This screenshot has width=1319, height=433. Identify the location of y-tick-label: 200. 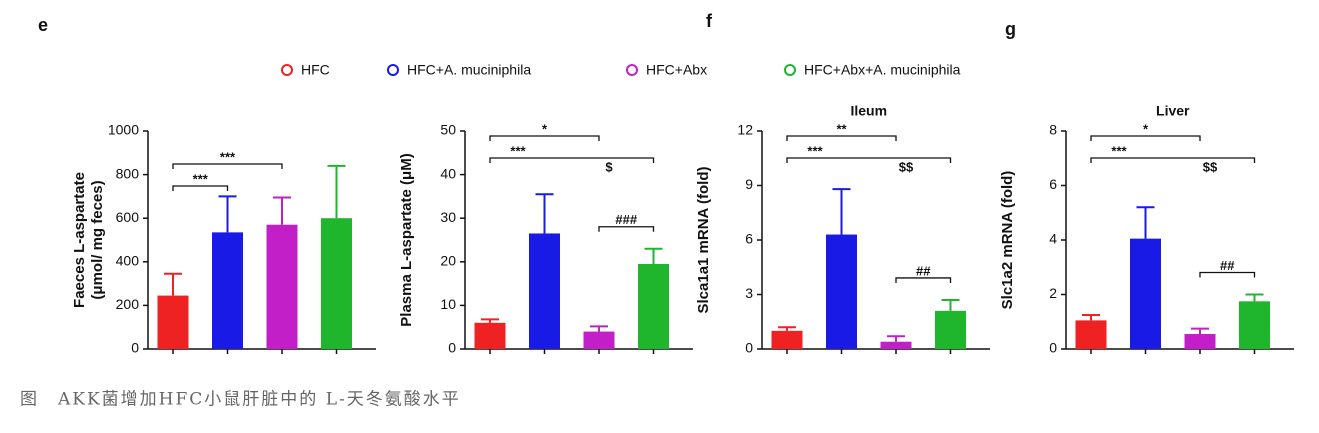
(128, 304).